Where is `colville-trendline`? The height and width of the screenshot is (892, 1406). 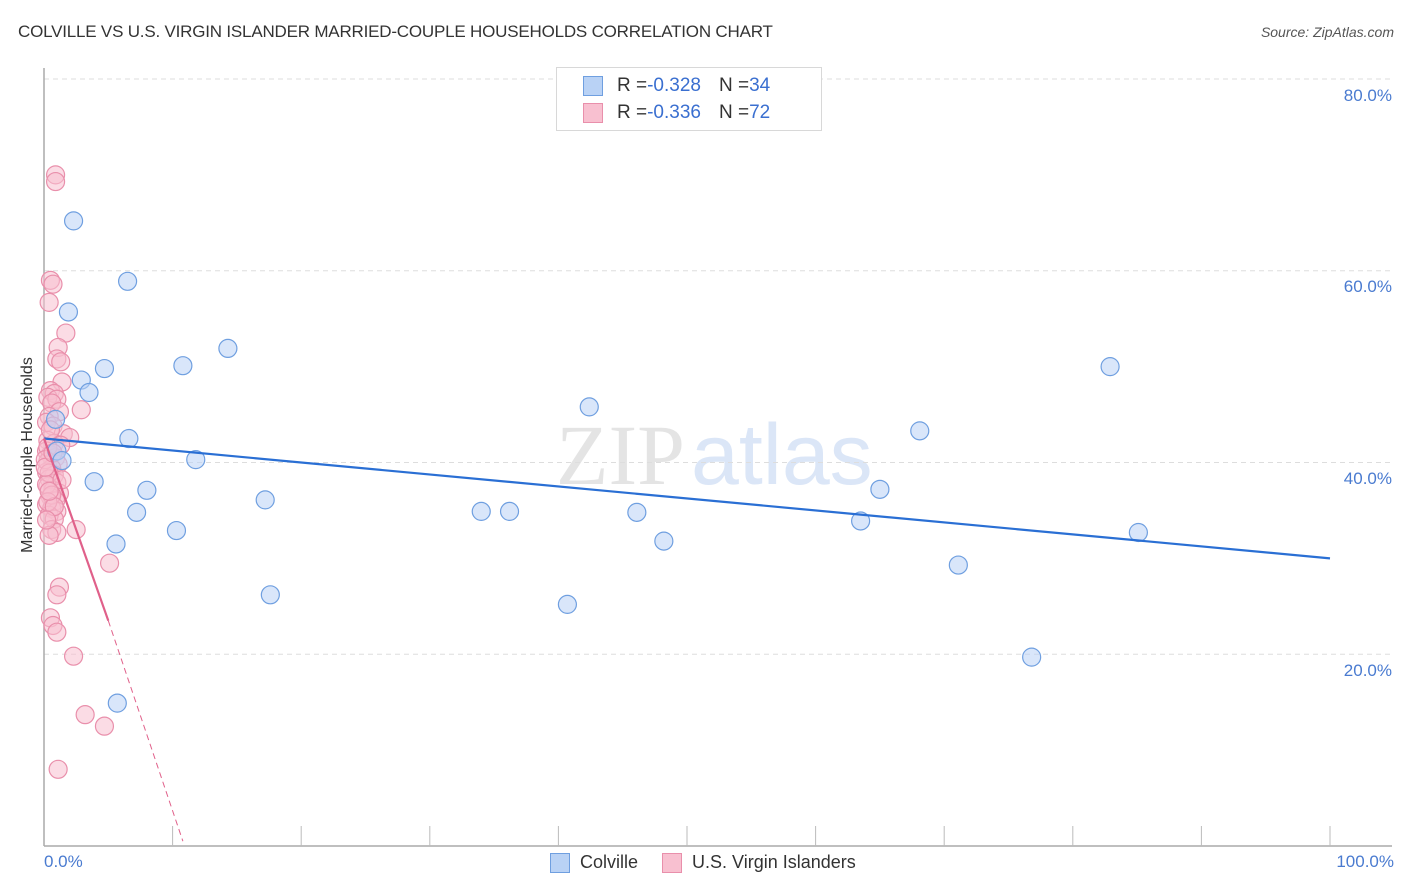
colville-trendline is located at coordinates (687, 498).